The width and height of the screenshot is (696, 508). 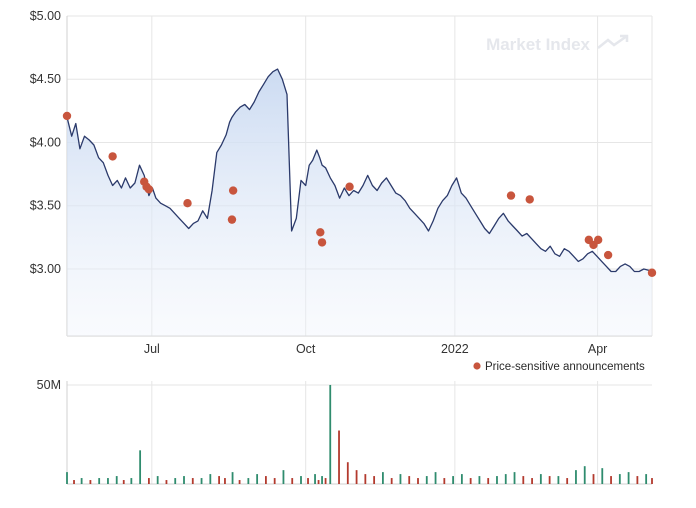 What do you see at coordinates (45, 269) in the screenshot?
I see `price-y-tick-label: $3.00` at bounding box center [45, 269].